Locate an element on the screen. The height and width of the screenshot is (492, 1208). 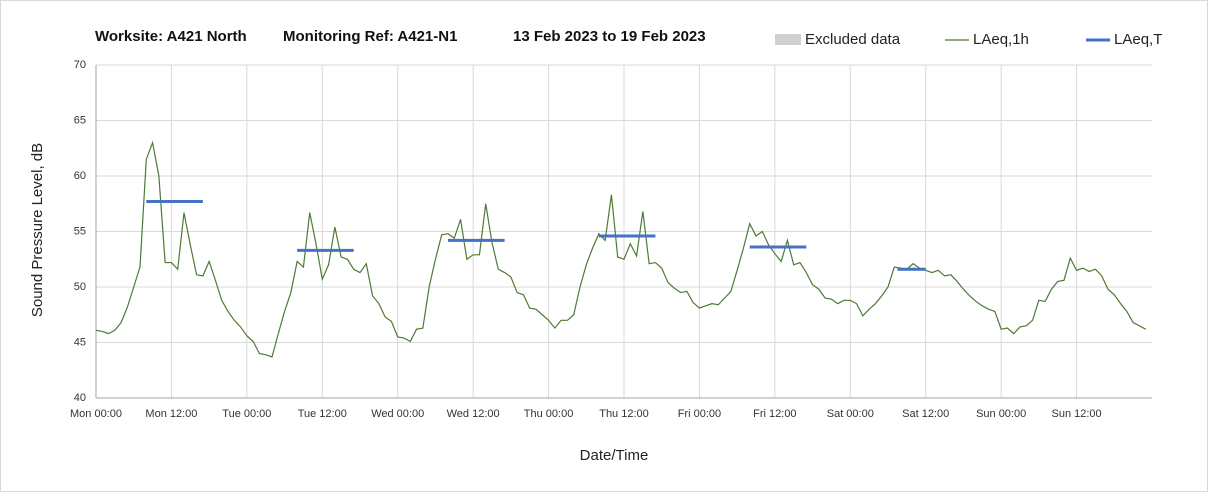
y-axis-label: Sound Pressure Level, dB is located at coordinates (37, 230).